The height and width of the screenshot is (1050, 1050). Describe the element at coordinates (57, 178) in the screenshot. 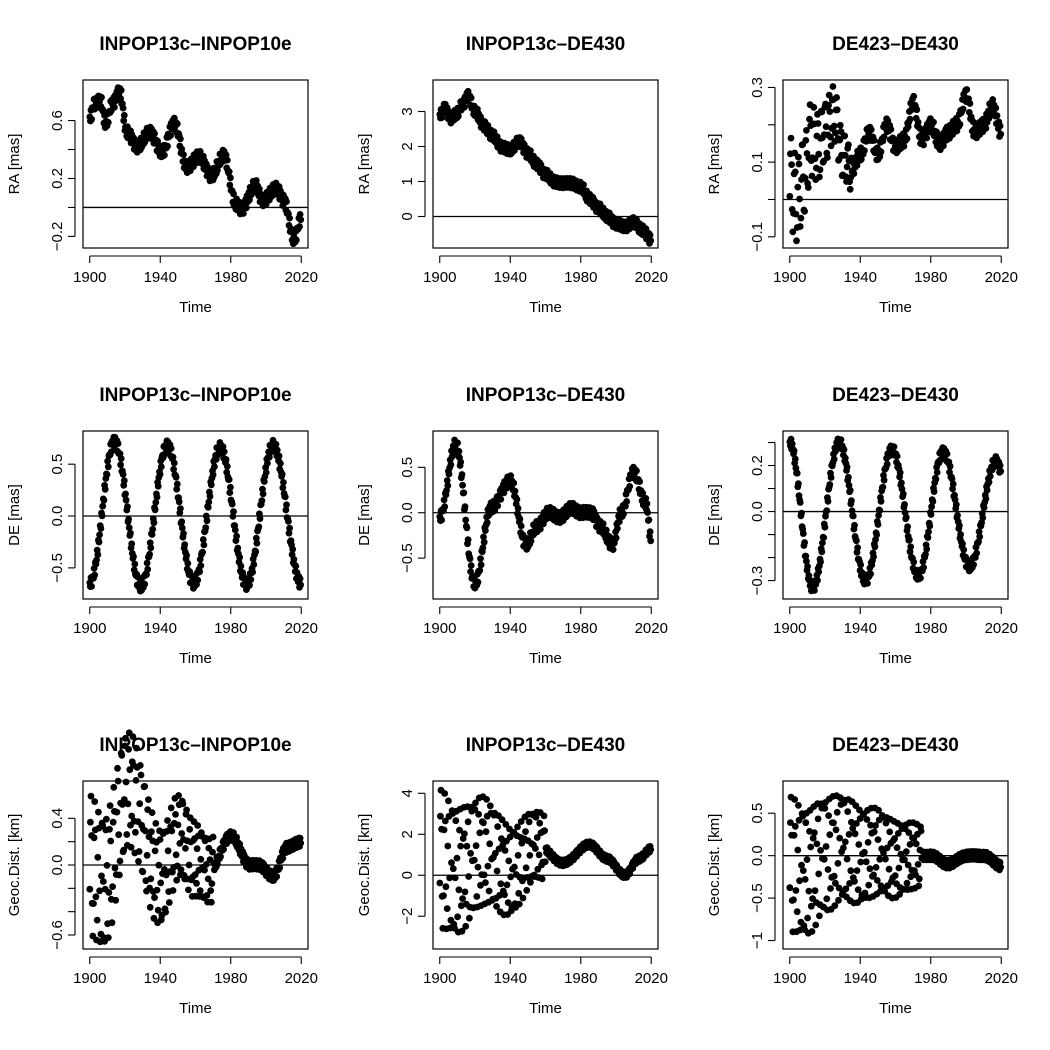

I see `y-tick-label: 0.2` at that location.